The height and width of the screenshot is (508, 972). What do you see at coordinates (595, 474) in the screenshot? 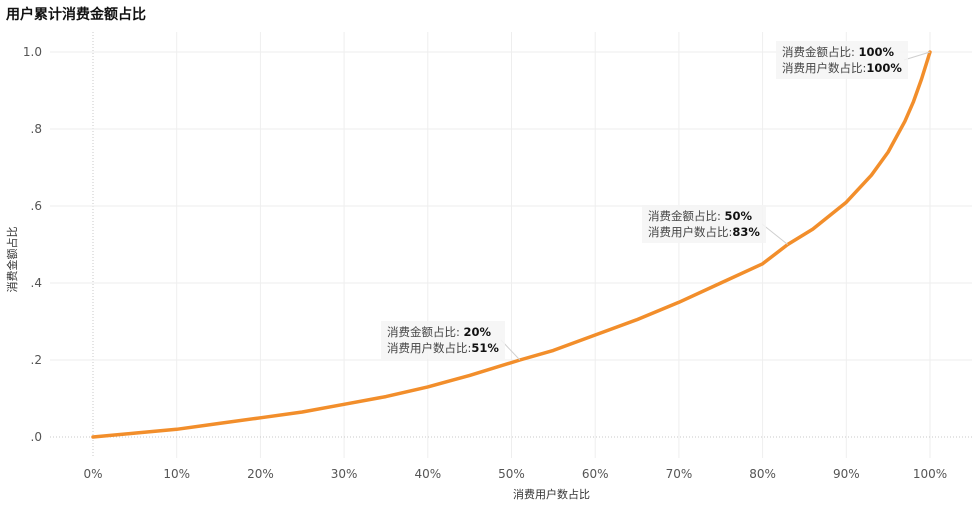
I see `x-tick-label: 60%` at bounding box center [595, 474].